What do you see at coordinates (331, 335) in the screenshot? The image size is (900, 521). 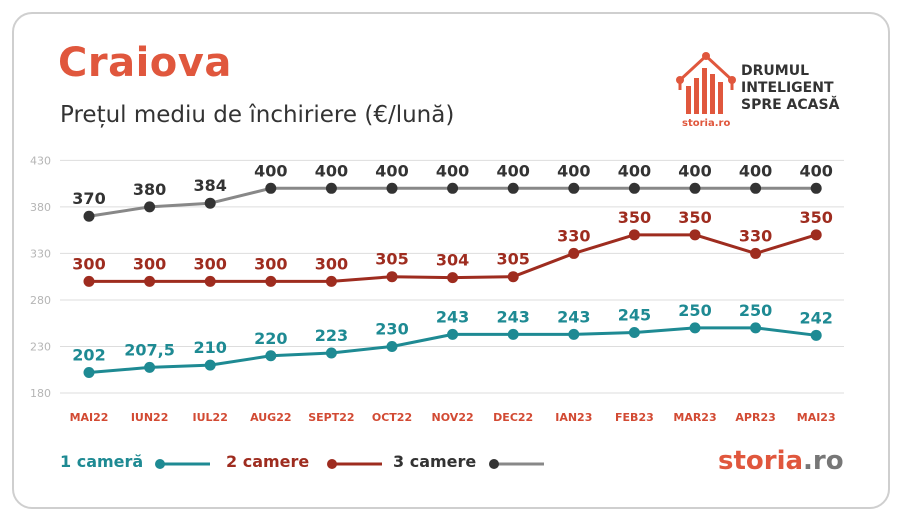 I see `data-label-1-camera: 223` at bounding box center [331, 335].